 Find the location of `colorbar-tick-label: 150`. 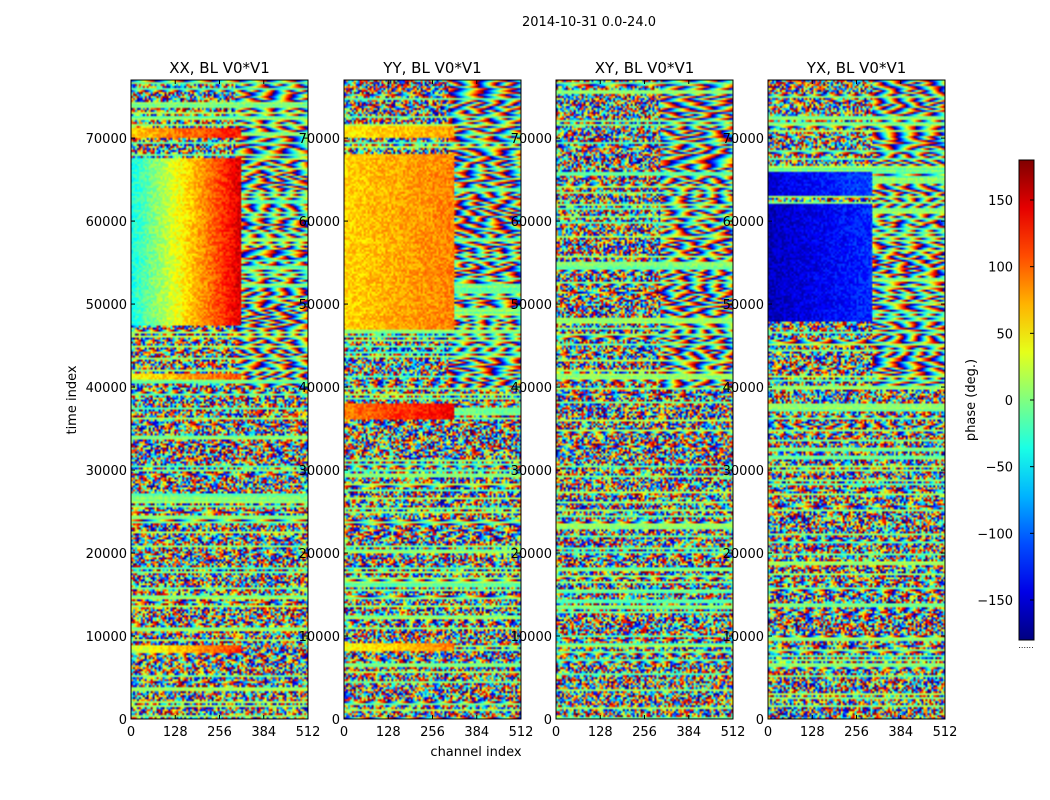

colorbar-tick-label: 150 is located at coordinates (1000, 201).